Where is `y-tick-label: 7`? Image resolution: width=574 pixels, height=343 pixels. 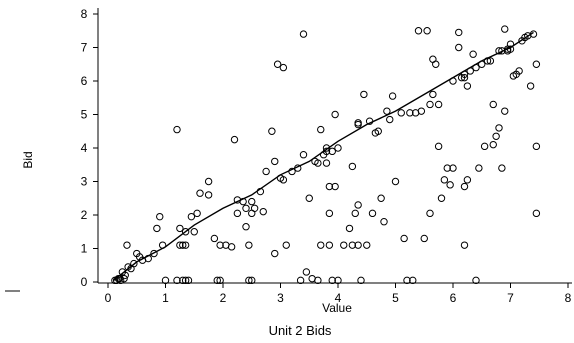
y-tick-label: 7 is located at coordinates (84, 48).